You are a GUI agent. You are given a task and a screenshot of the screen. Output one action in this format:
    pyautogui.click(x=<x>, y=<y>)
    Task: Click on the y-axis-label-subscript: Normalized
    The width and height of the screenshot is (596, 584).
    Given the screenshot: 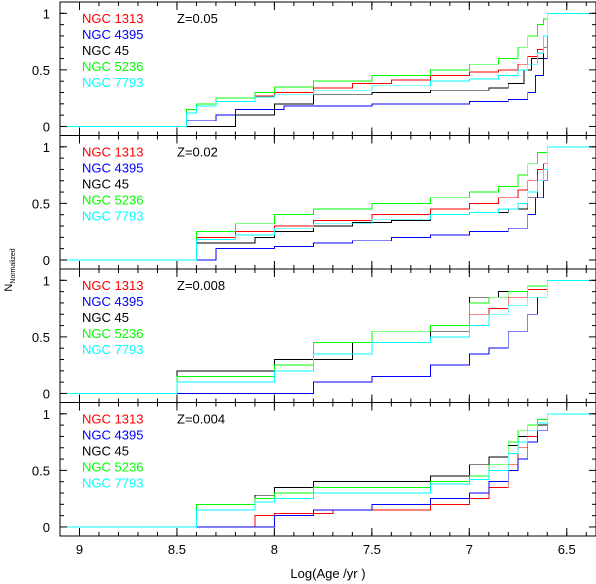 What is the action you would take?
    pyautogui.click(x=13, y=266)
    